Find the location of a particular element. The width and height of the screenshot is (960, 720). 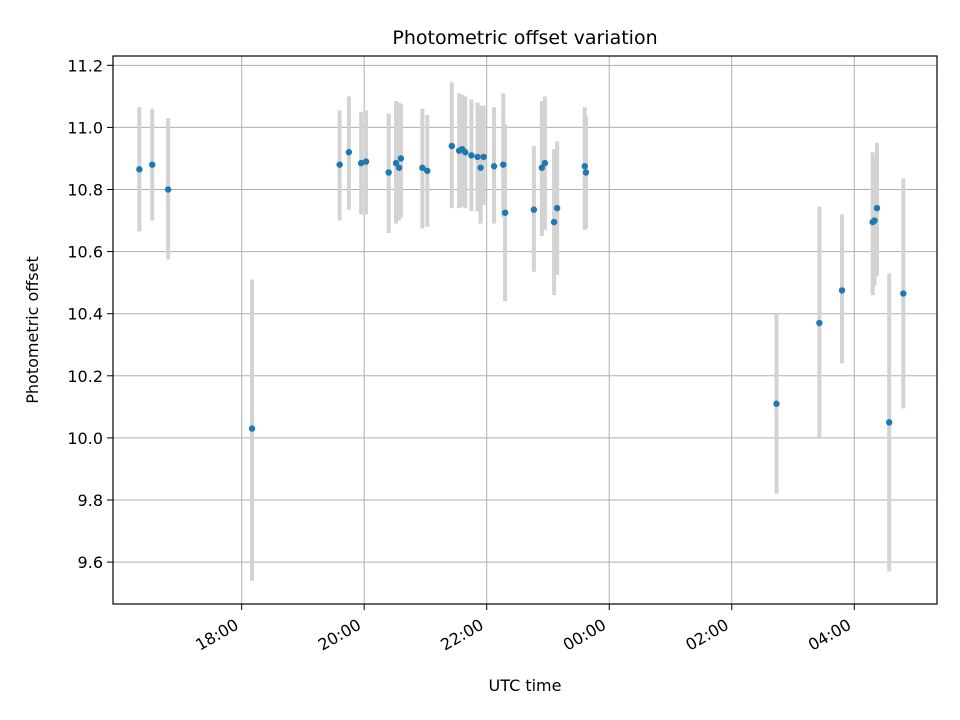

x-axis-label: UTC time is located at coordinates (525, 685).